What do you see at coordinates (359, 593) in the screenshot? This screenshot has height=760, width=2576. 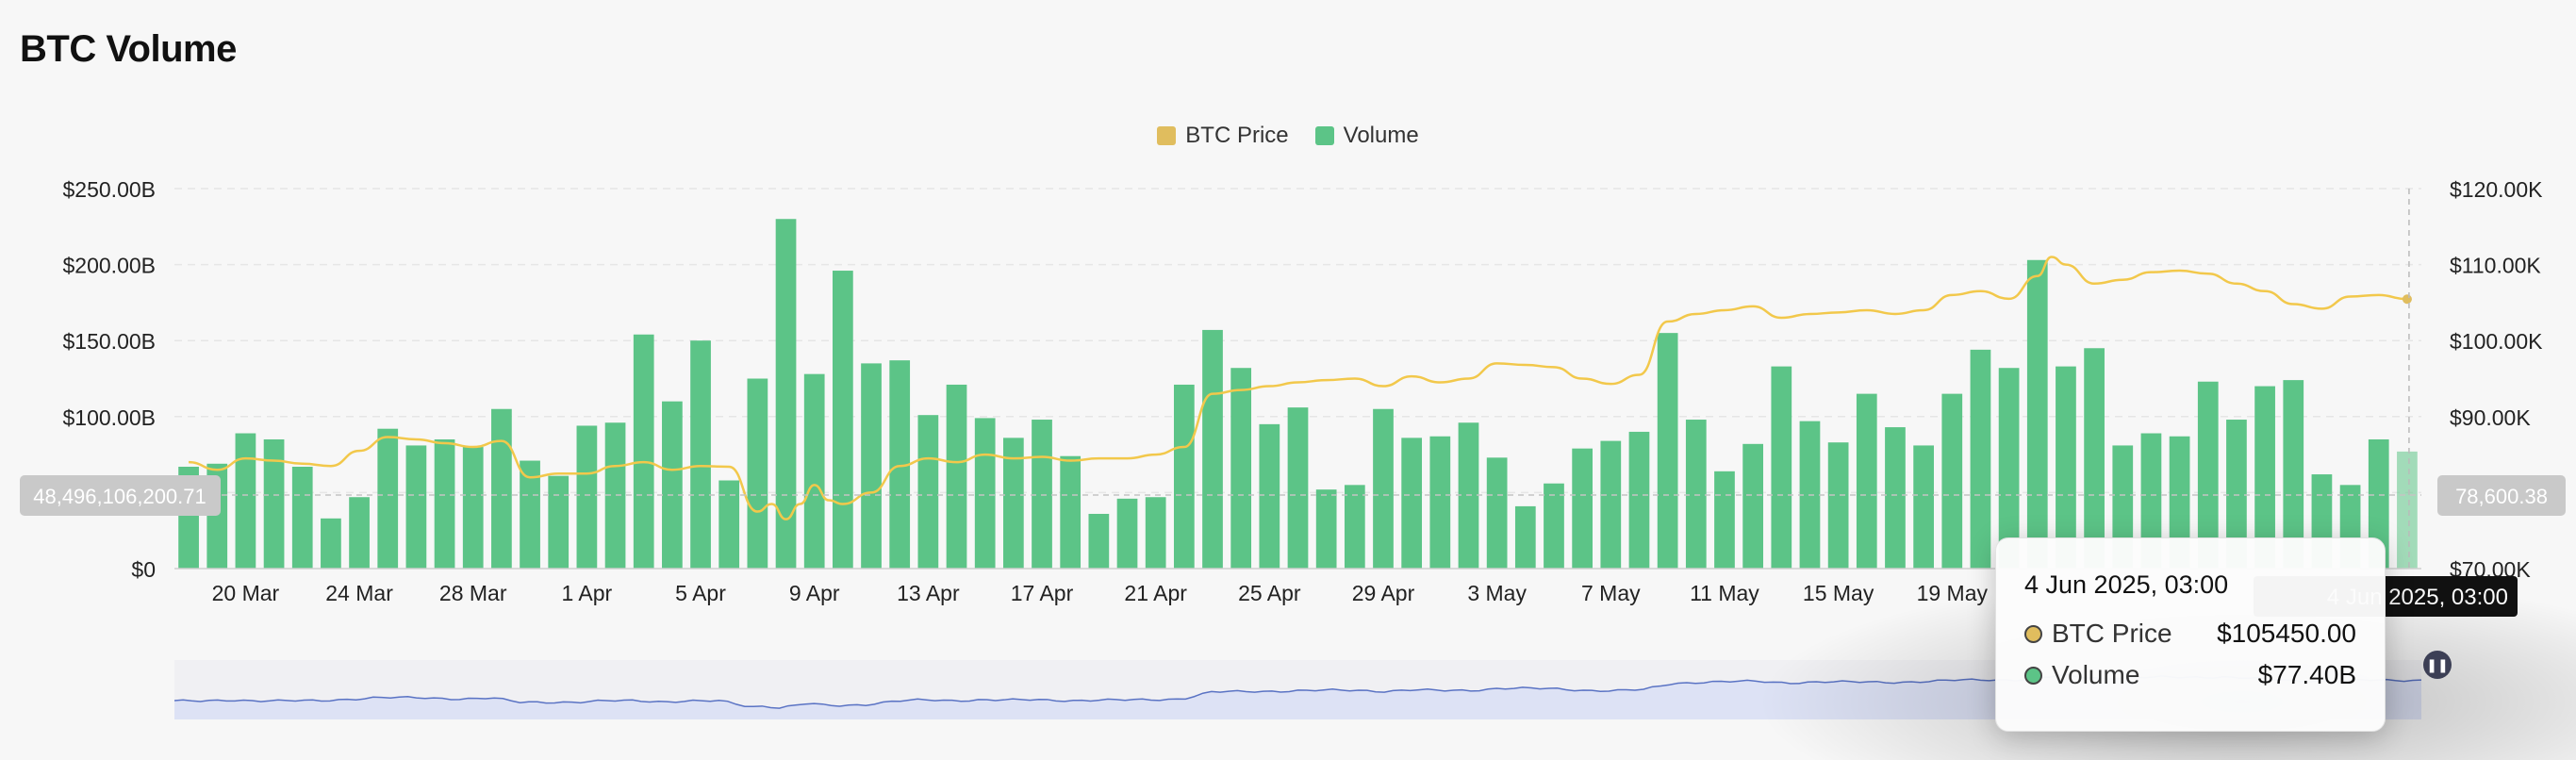 I see `x-tick-label: 24 Mar` at bounding box center [359, 593].